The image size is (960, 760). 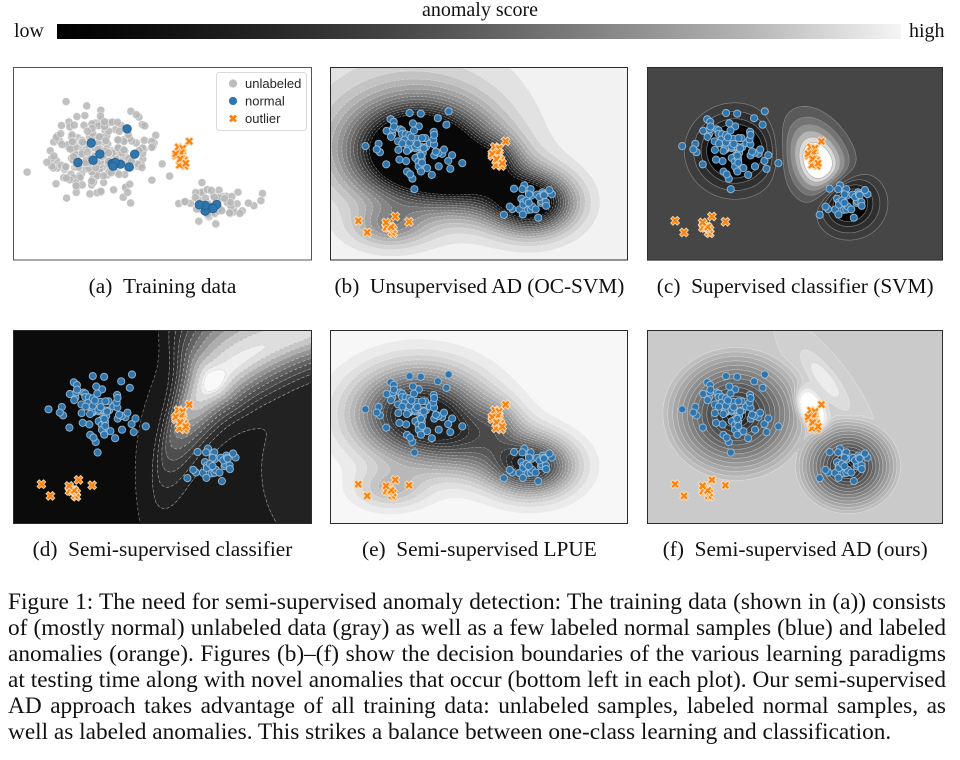 I want to click on svg-text: normal, so click(x=265, y=101).